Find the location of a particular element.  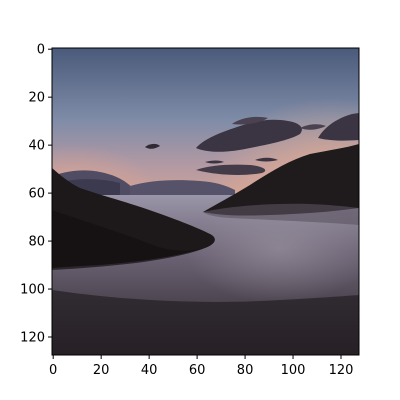

x-tick-label: 60 is located at coordinates (197, 370).